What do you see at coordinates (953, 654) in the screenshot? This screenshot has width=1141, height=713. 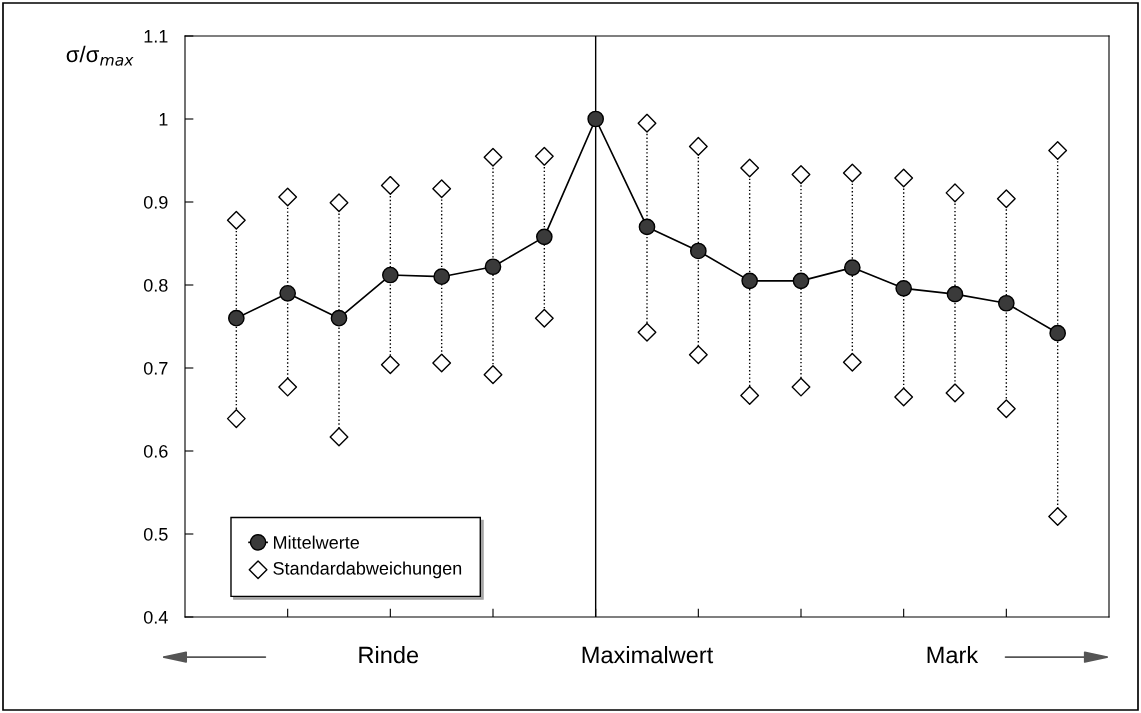 I see `text: Mark` at bounding box center [953, 654].